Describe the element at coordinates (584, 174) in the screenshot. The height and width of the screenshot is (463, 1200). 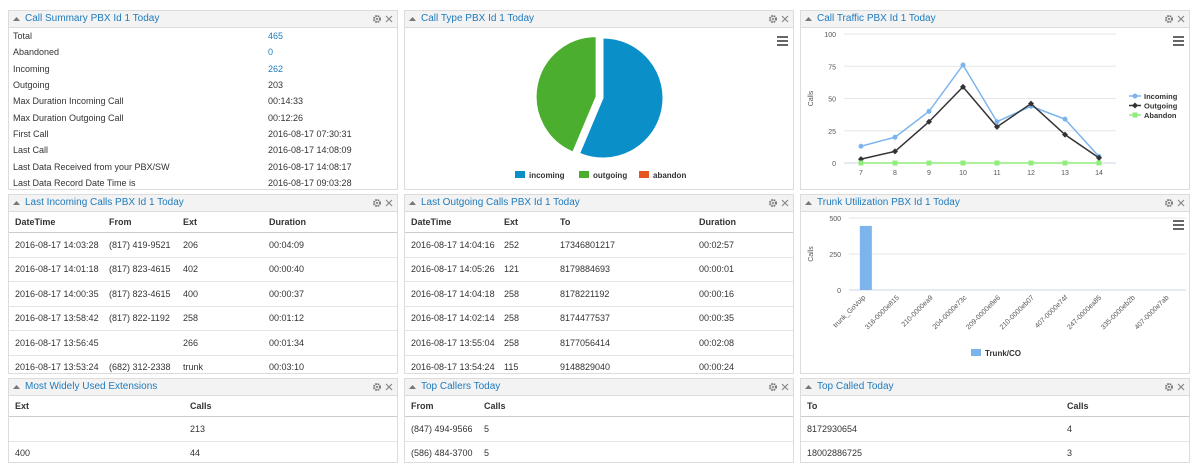
I see `legend-swatch` at that location.